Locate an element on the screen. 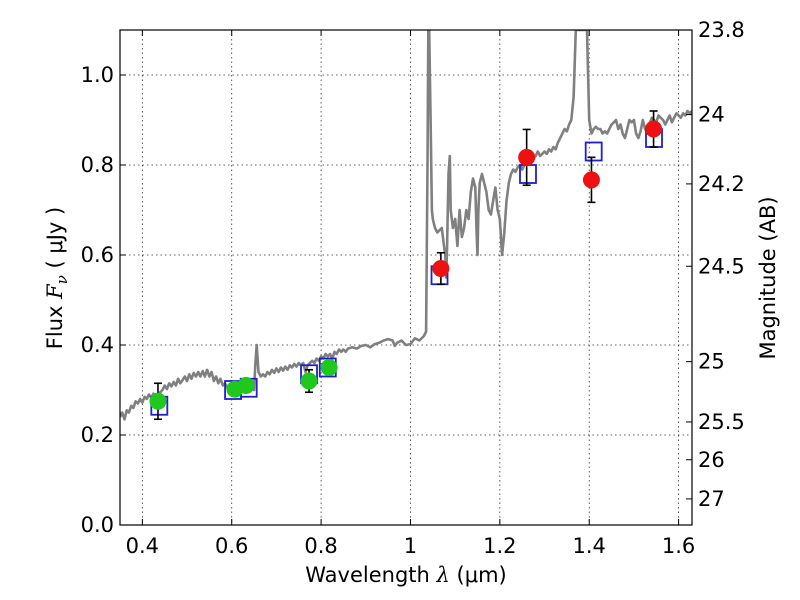 The width and height of the screenshot is (800, 600). x-tick-label: 0.6 is located at coordinates (231, 546).